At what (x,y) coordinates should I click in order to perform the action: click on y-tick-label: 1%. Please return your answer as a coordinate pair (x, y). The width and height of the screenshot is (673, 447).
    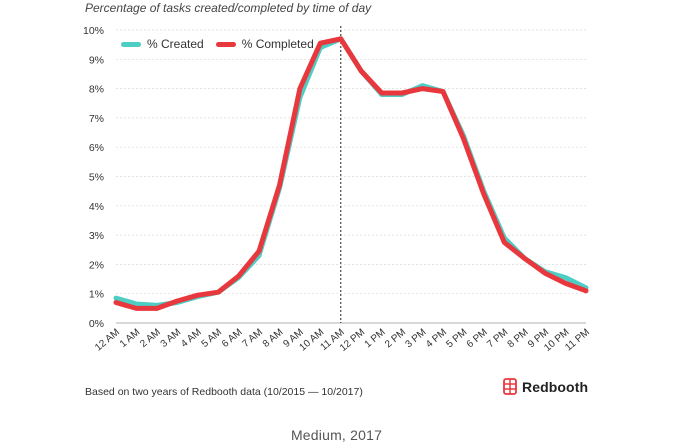
    Looking at the image, I should click on (96, 295).